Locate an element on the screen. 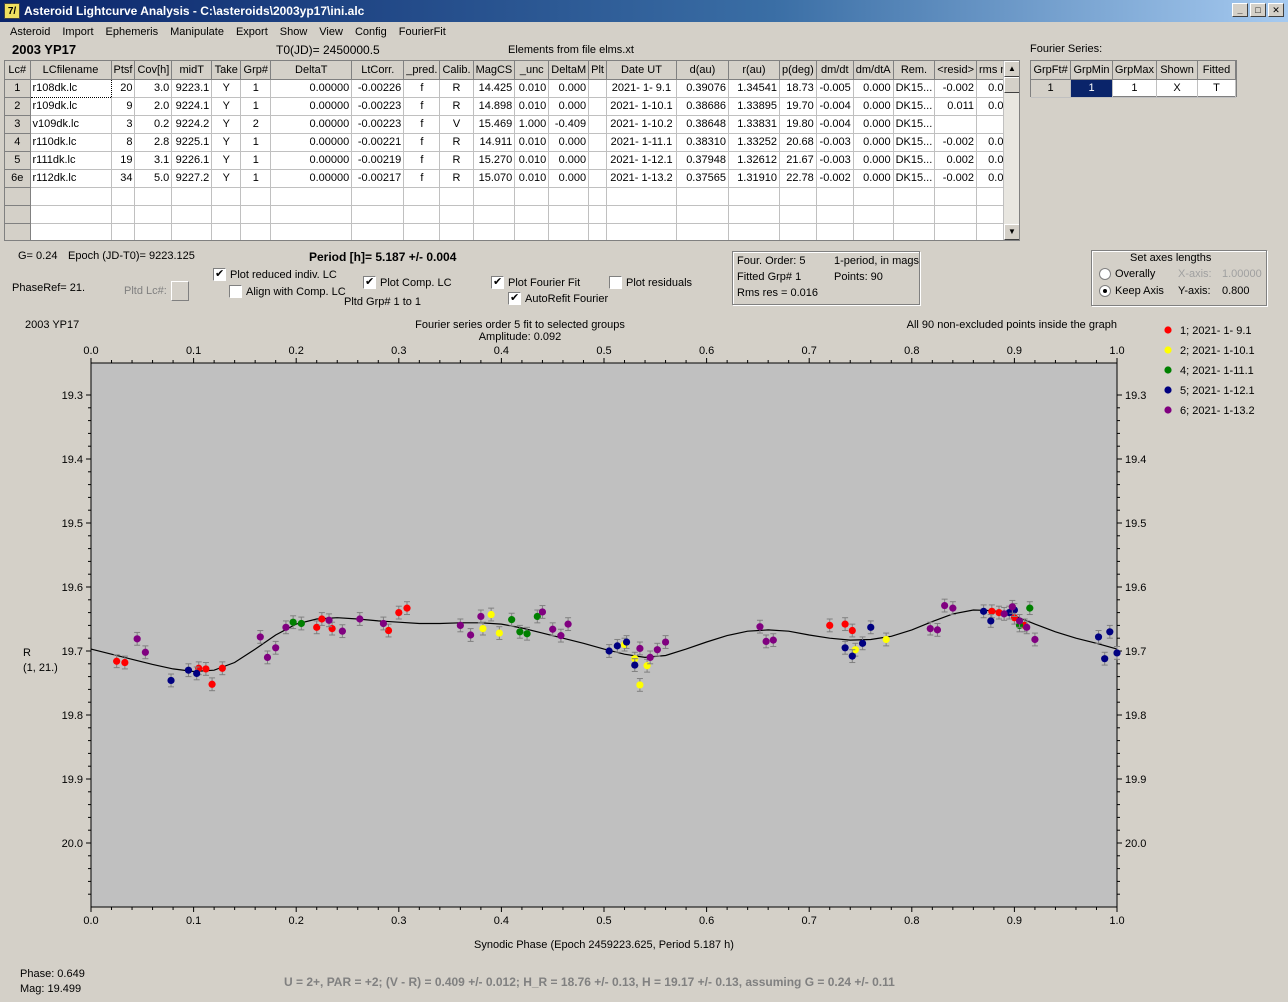  table-cell: r111dk.lc is located at coordinates (71, 160).